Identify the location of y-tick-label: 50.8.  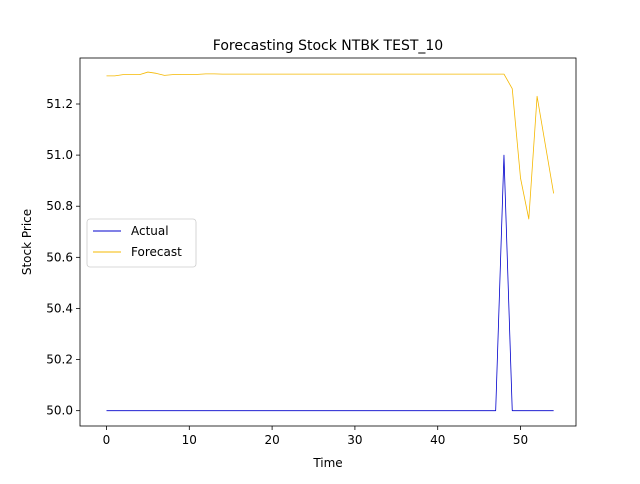
(59, 206).